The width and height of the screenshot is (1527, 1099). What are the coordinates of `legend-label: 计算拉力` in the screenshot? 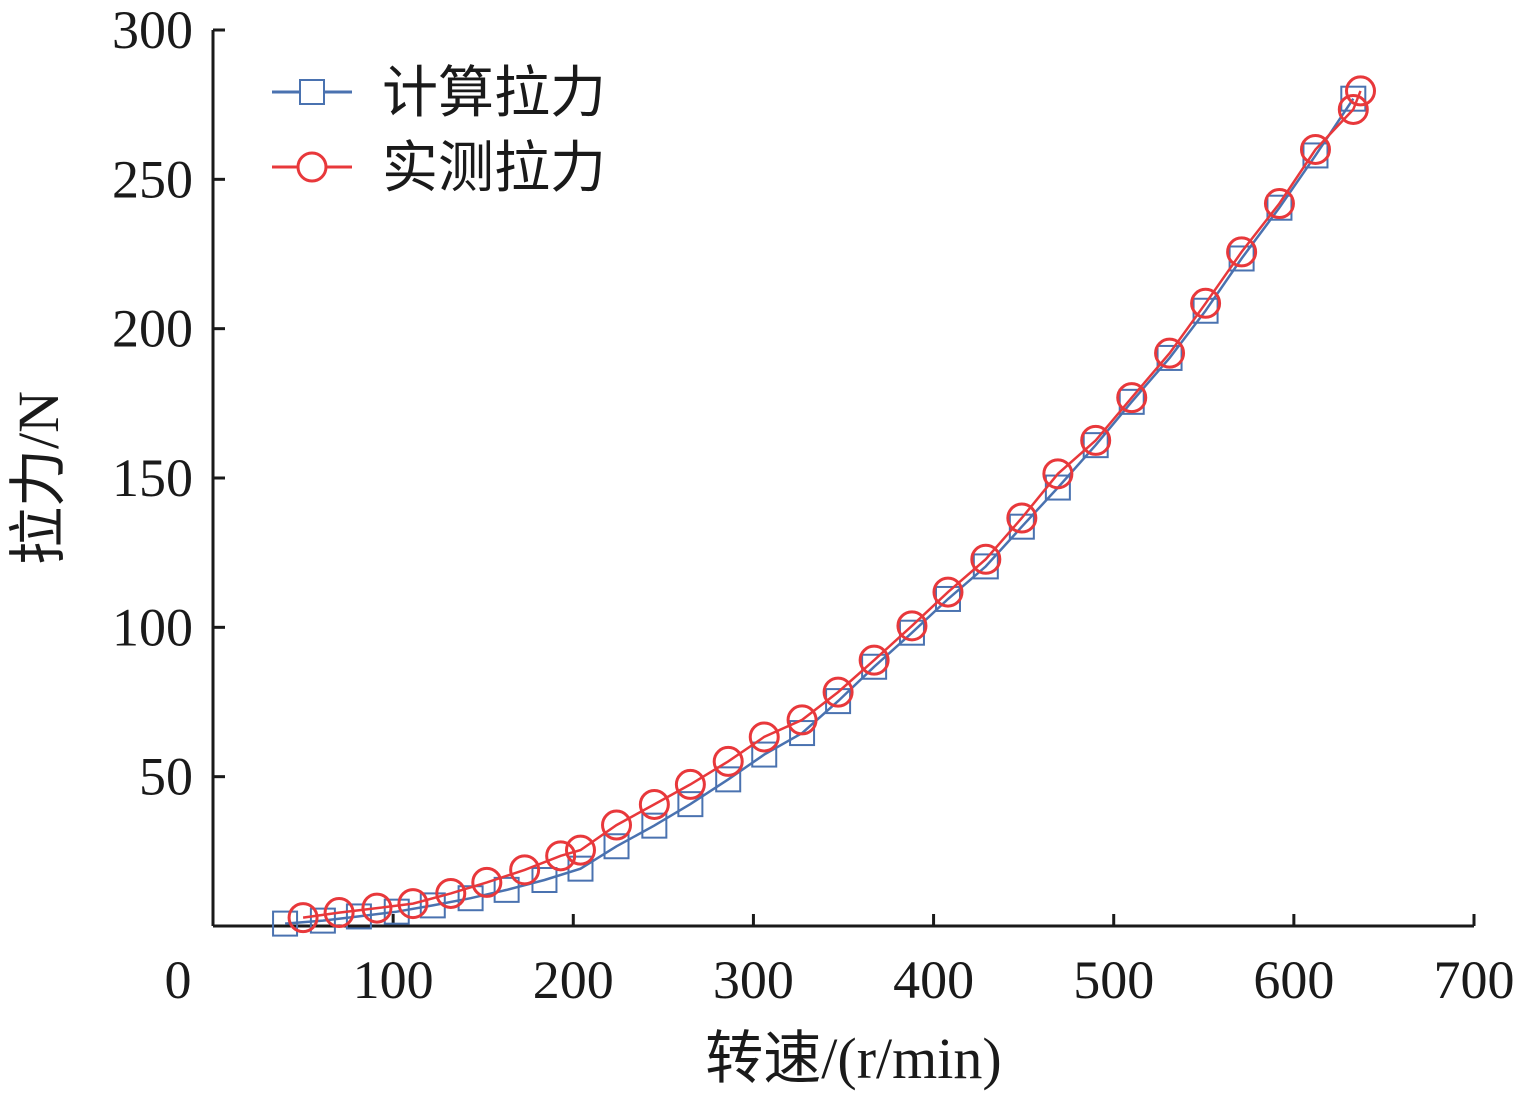 It's located at (494, 93).